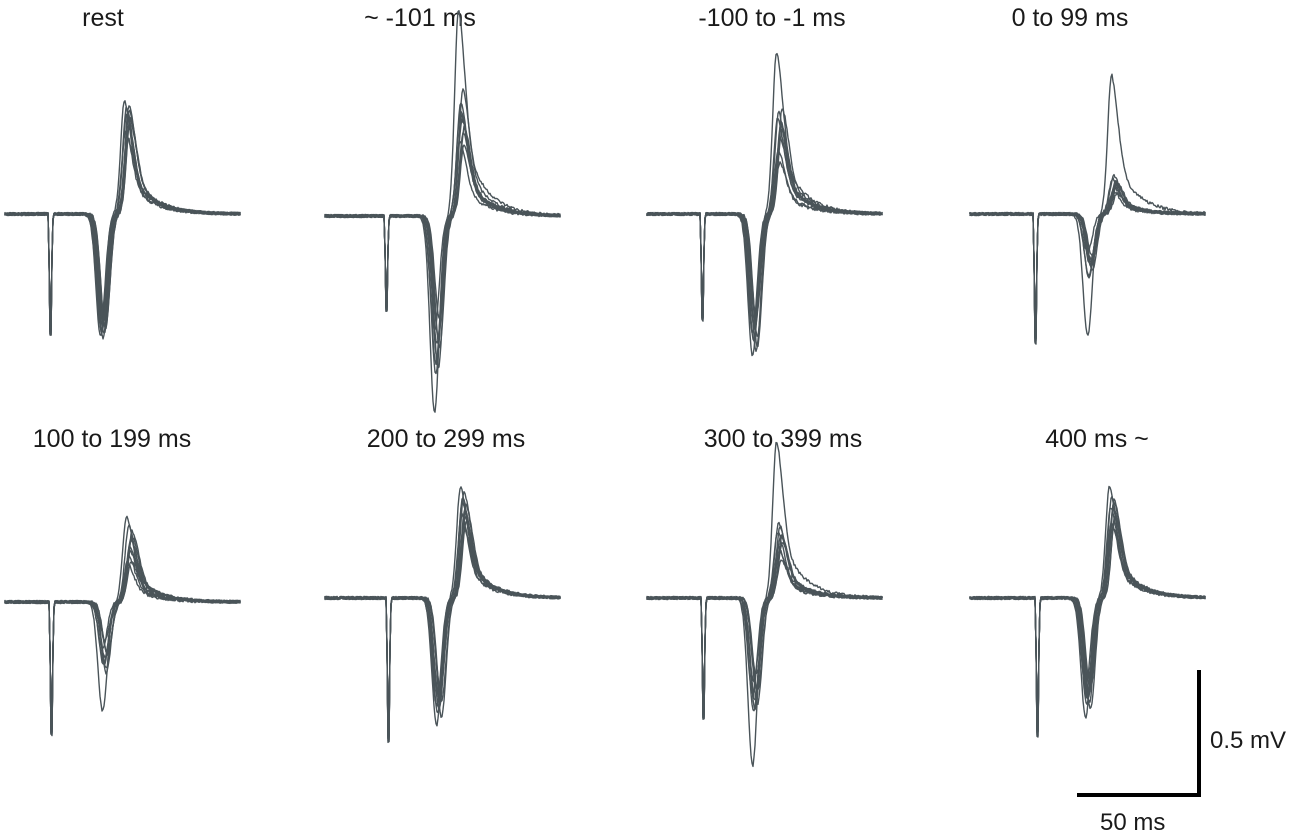 Image resolution: width=1300 pixels, height=835 pixels. What do you see at coordinates (1248, 740) in the screenshot?
I see `voltage-scale-label: 0.5 mV` at bounding box center [1248, 740].